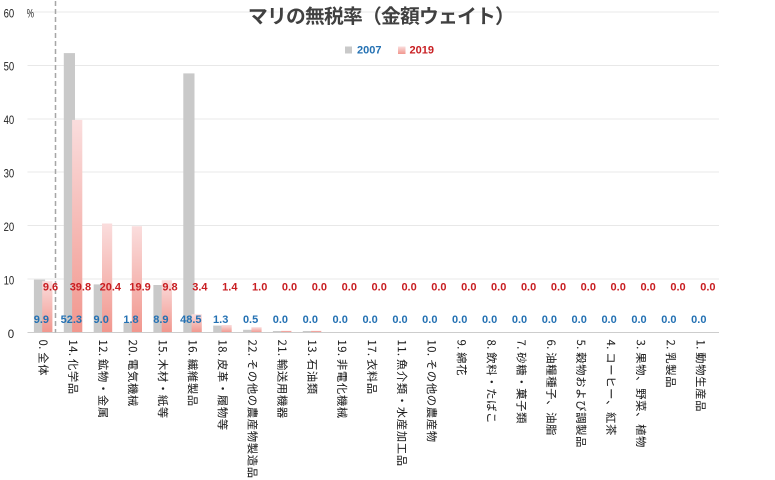 This screenshot has height=480, width=775. I want to click on svg-text: 20, so click(9, 228).